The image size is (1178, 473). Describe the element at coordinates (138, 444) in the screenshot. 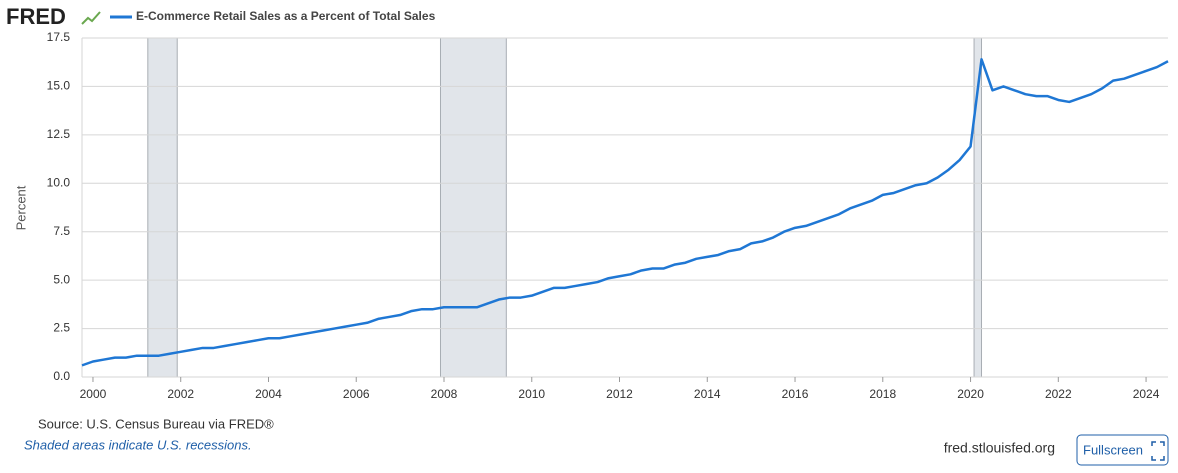

I see `note: Shaded areas indicate U.S. recessions.` at that location.